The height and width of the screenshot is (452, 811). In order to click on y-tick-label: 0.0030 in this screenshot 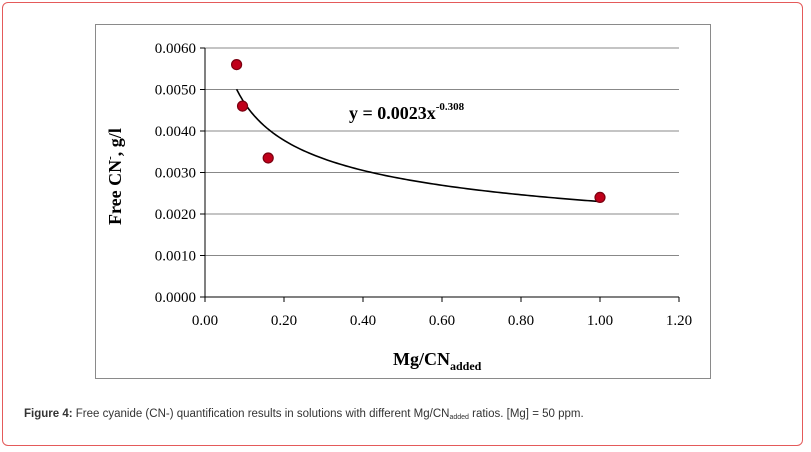, I will do `click(175, 174)`.